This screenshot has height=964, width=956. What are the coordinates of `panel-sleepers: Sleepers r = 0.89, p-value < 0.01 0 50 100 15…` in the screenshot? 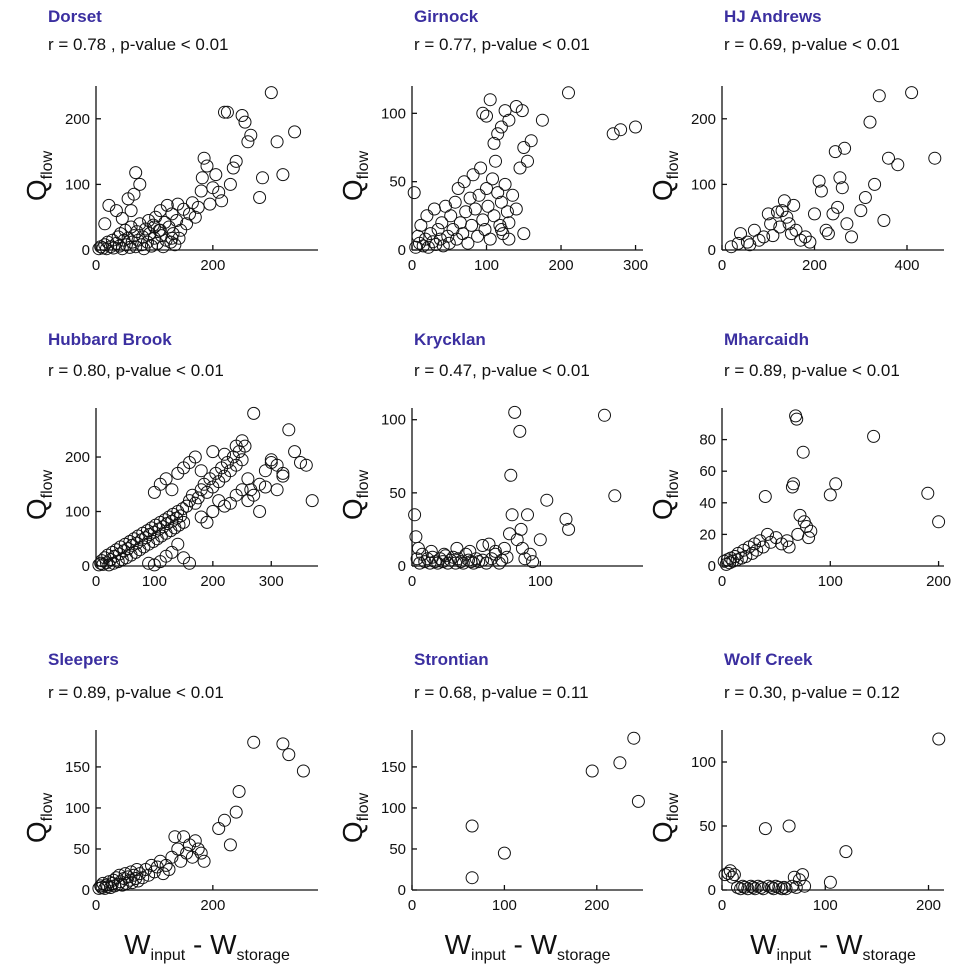 It's located at (169, 782).